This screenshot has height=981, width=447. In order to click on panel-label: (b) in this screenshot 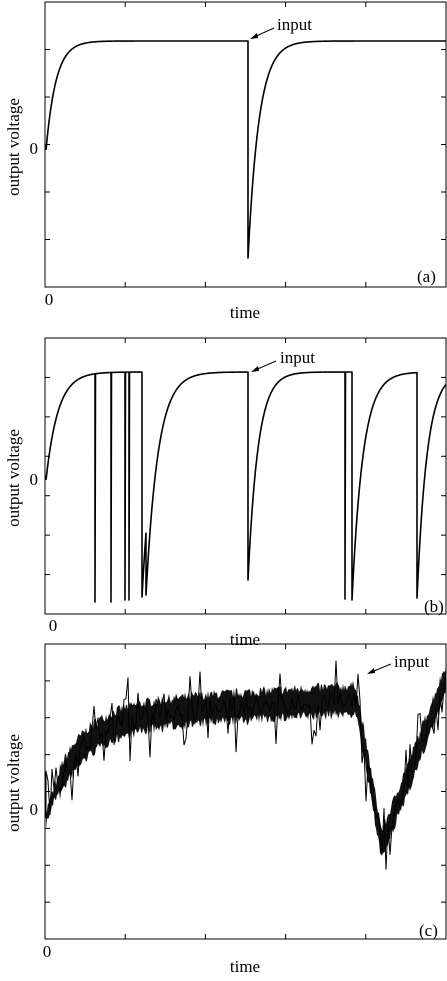, I will do `click(434, 606)`.